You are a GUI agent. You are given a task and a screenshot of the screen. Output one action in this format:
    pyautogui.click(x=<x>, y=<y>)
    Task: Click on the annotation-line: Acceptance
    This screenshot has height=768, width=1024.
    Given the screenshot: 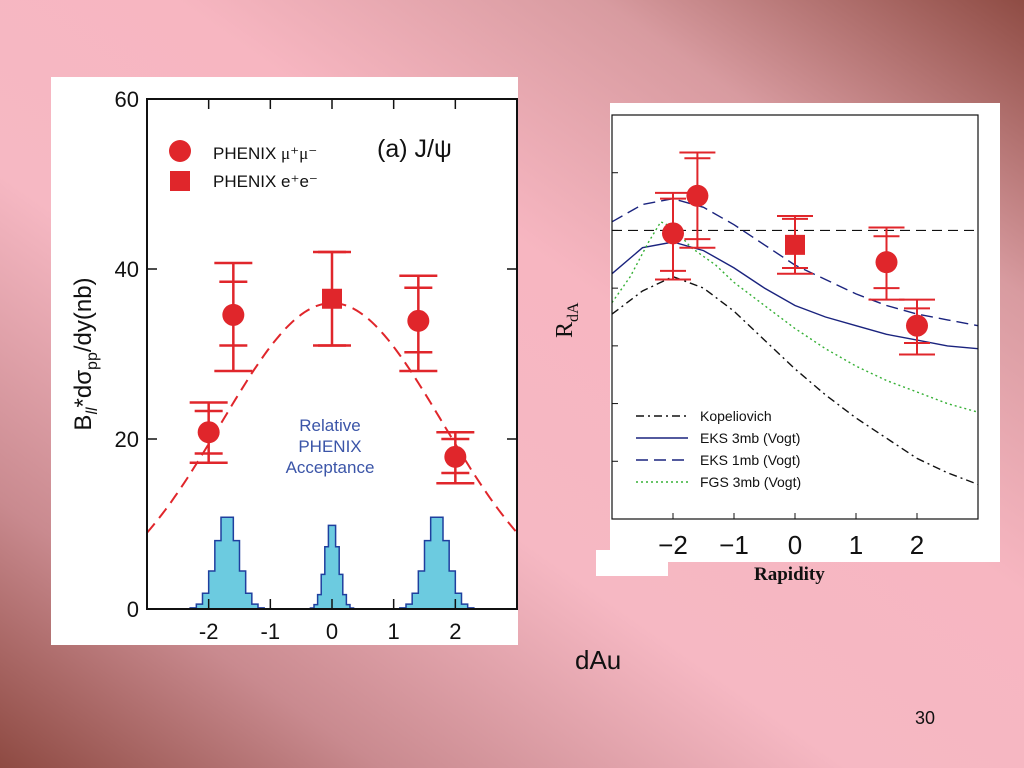 What is the action you would take?
    pyautogui.click(x=330, y=467)
    